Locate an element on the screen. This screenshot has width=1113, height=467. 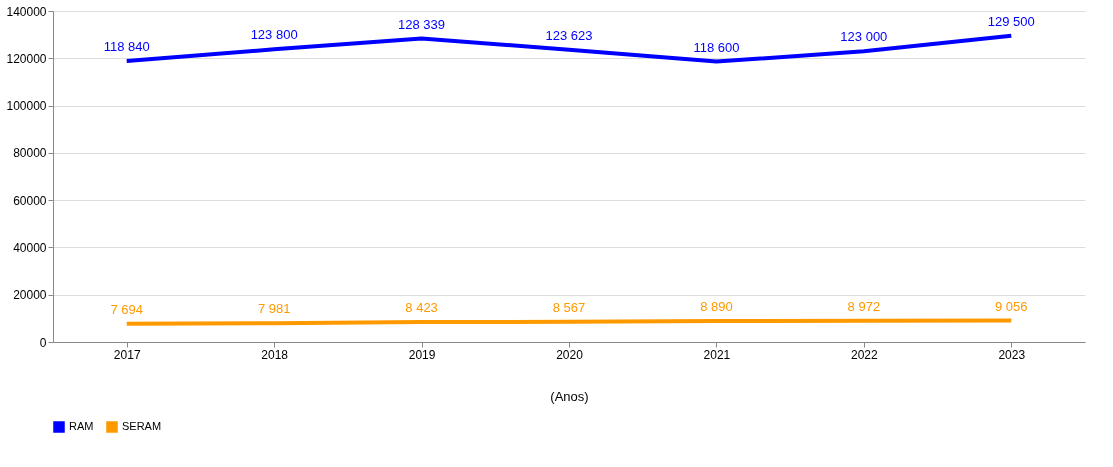
y-tick-label: 20000 is located at coordinates (30, 295).